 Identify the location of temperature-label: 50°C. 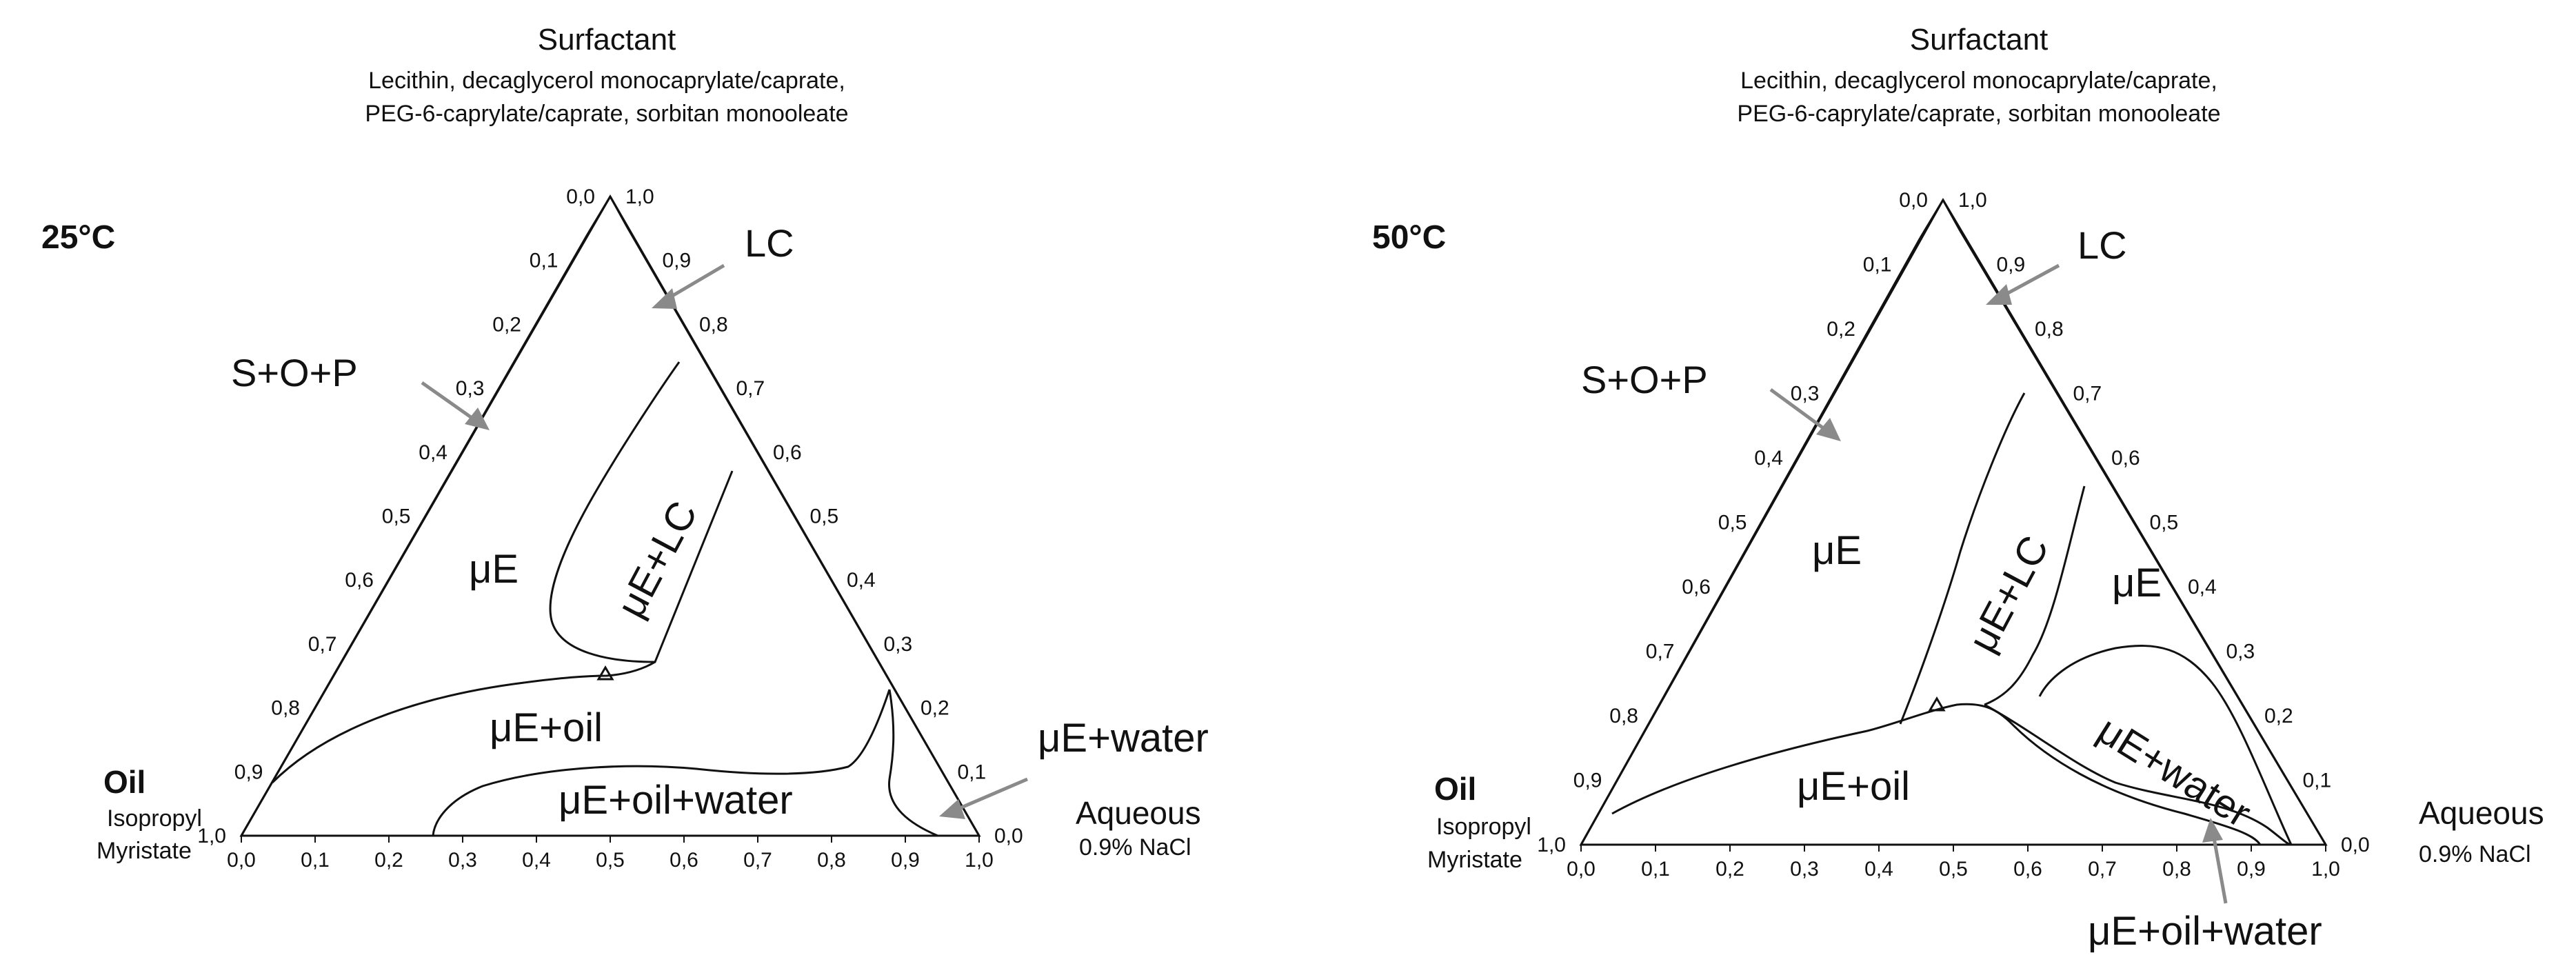
(1409, 237).